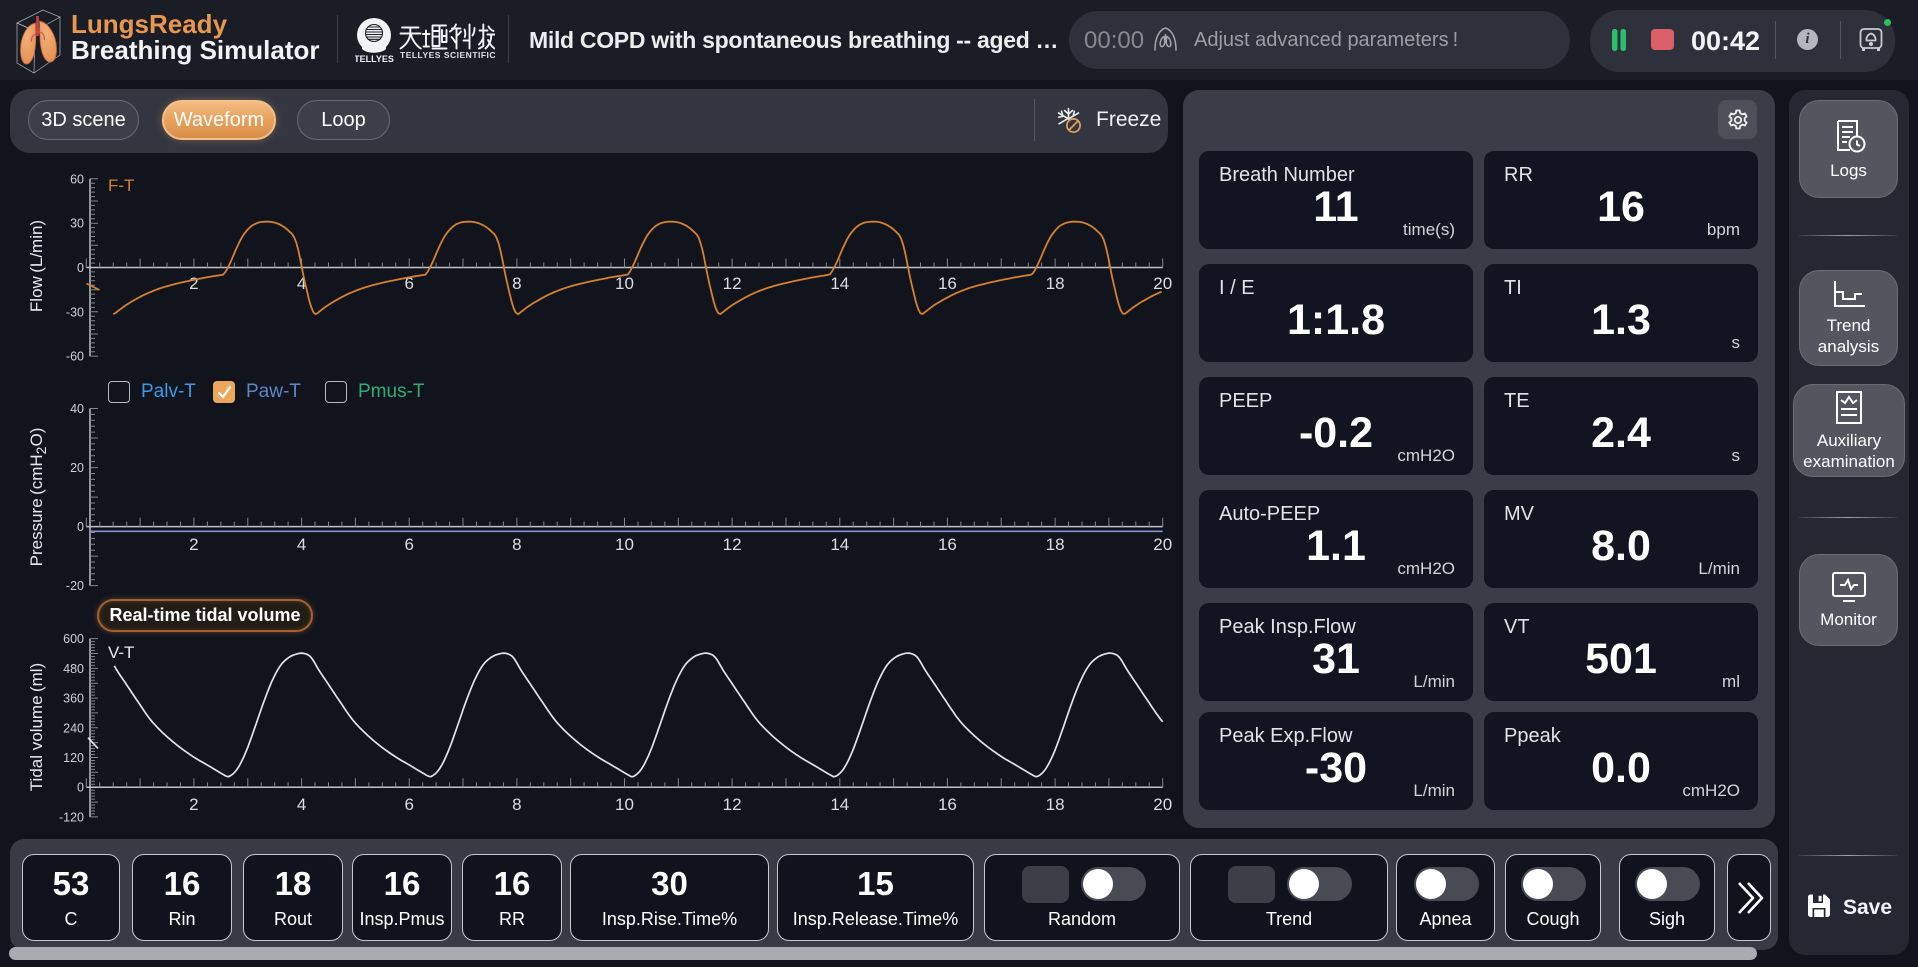 This screenshot has height=967, width=1918. I want to click on svg-text: 360, so click(73, 699).